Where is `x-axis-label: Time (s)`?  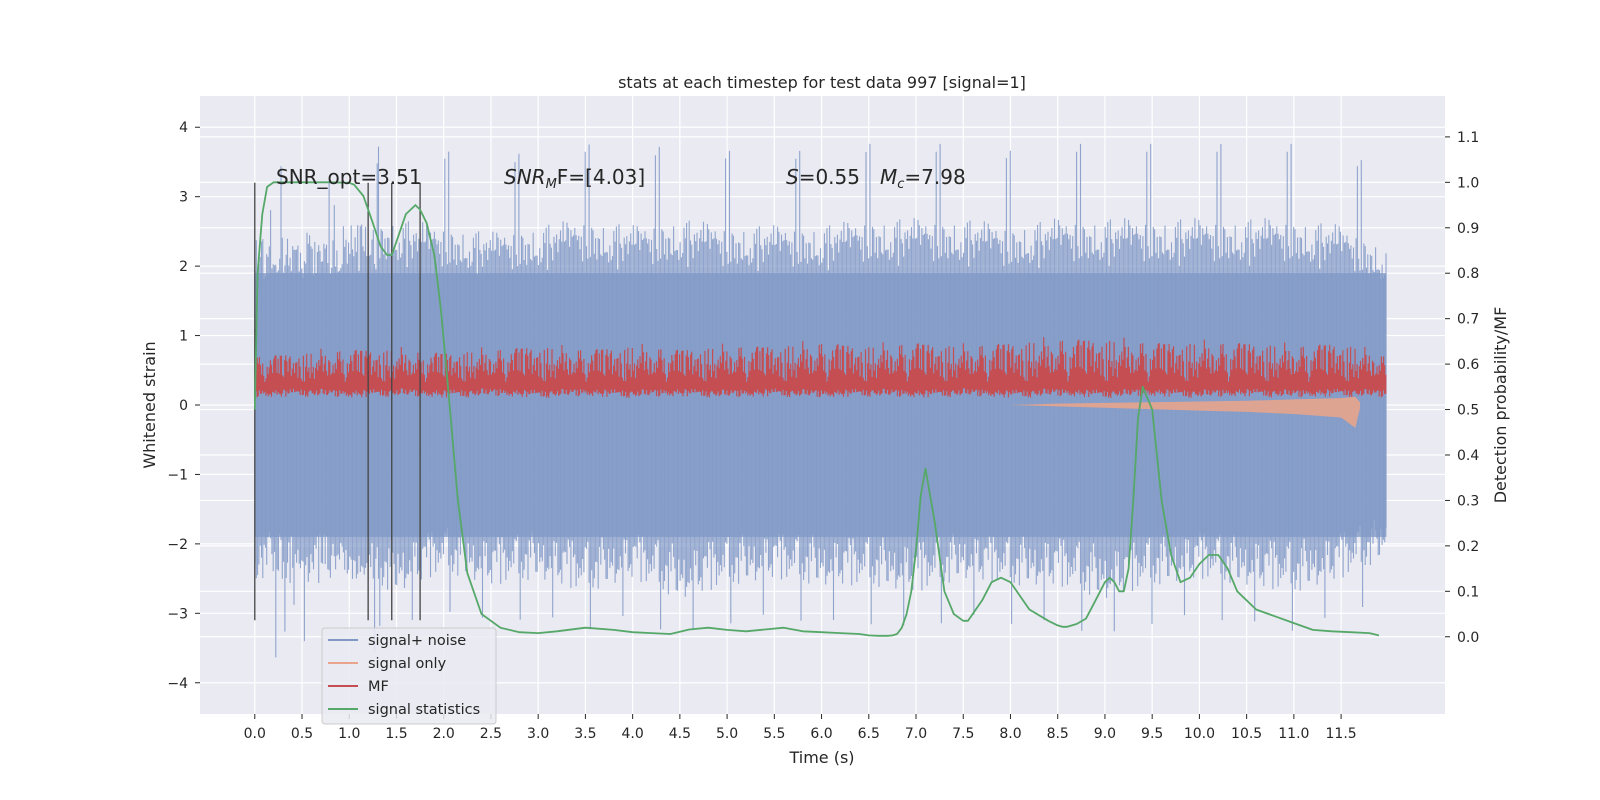
x-axis-label: Time (s) is located at coordinates (821, 757).